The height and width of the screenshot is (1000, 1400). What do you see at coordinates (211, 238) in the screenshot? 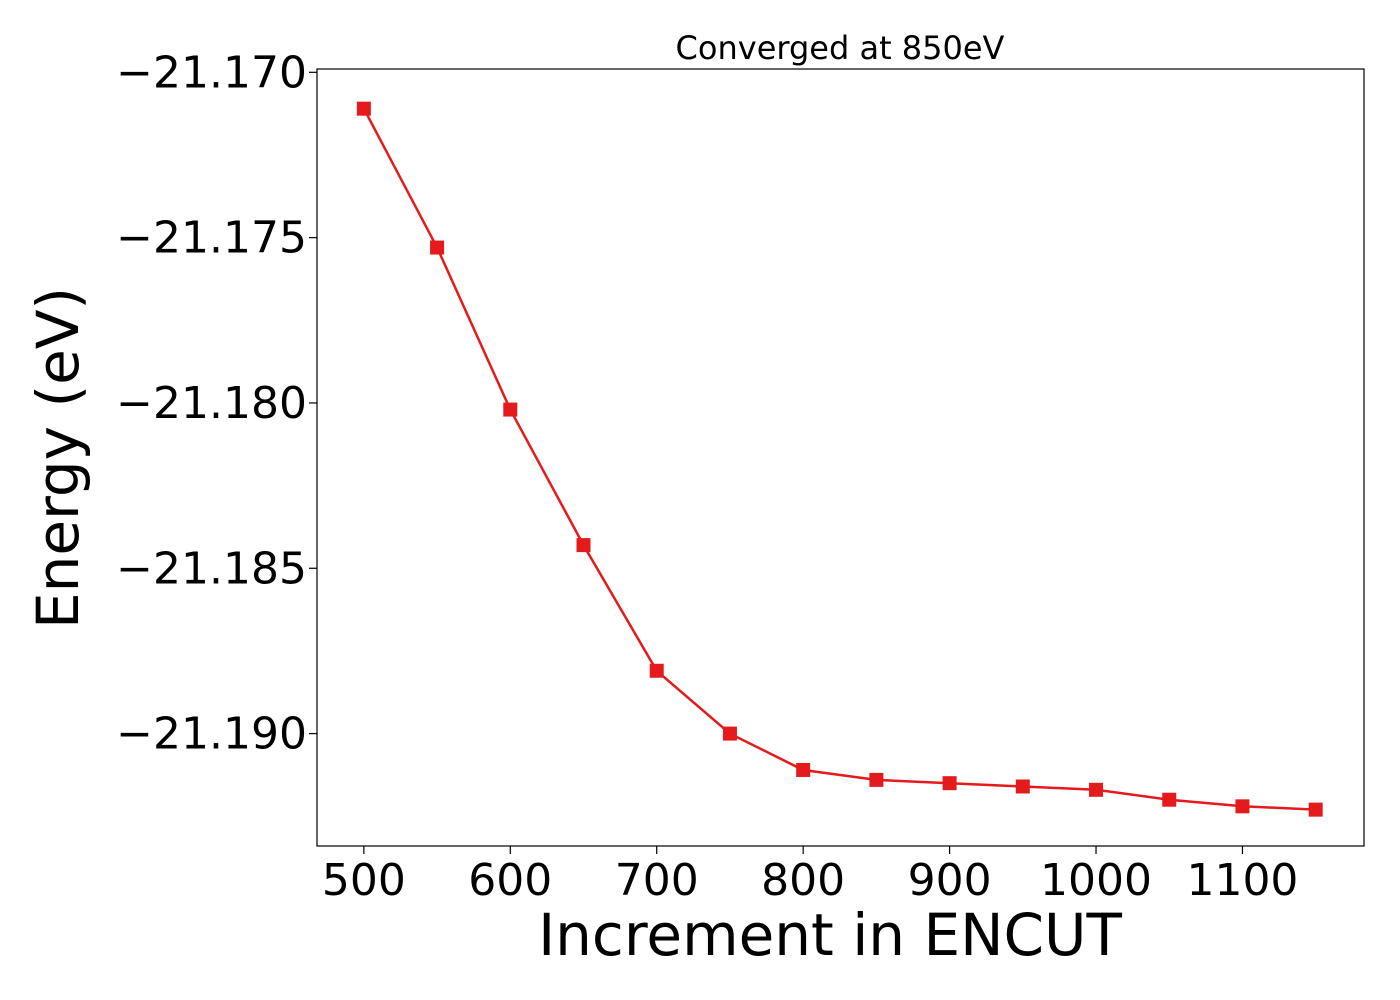
I see `y-tick-label: −21.175` at bounding box center [211, 238].